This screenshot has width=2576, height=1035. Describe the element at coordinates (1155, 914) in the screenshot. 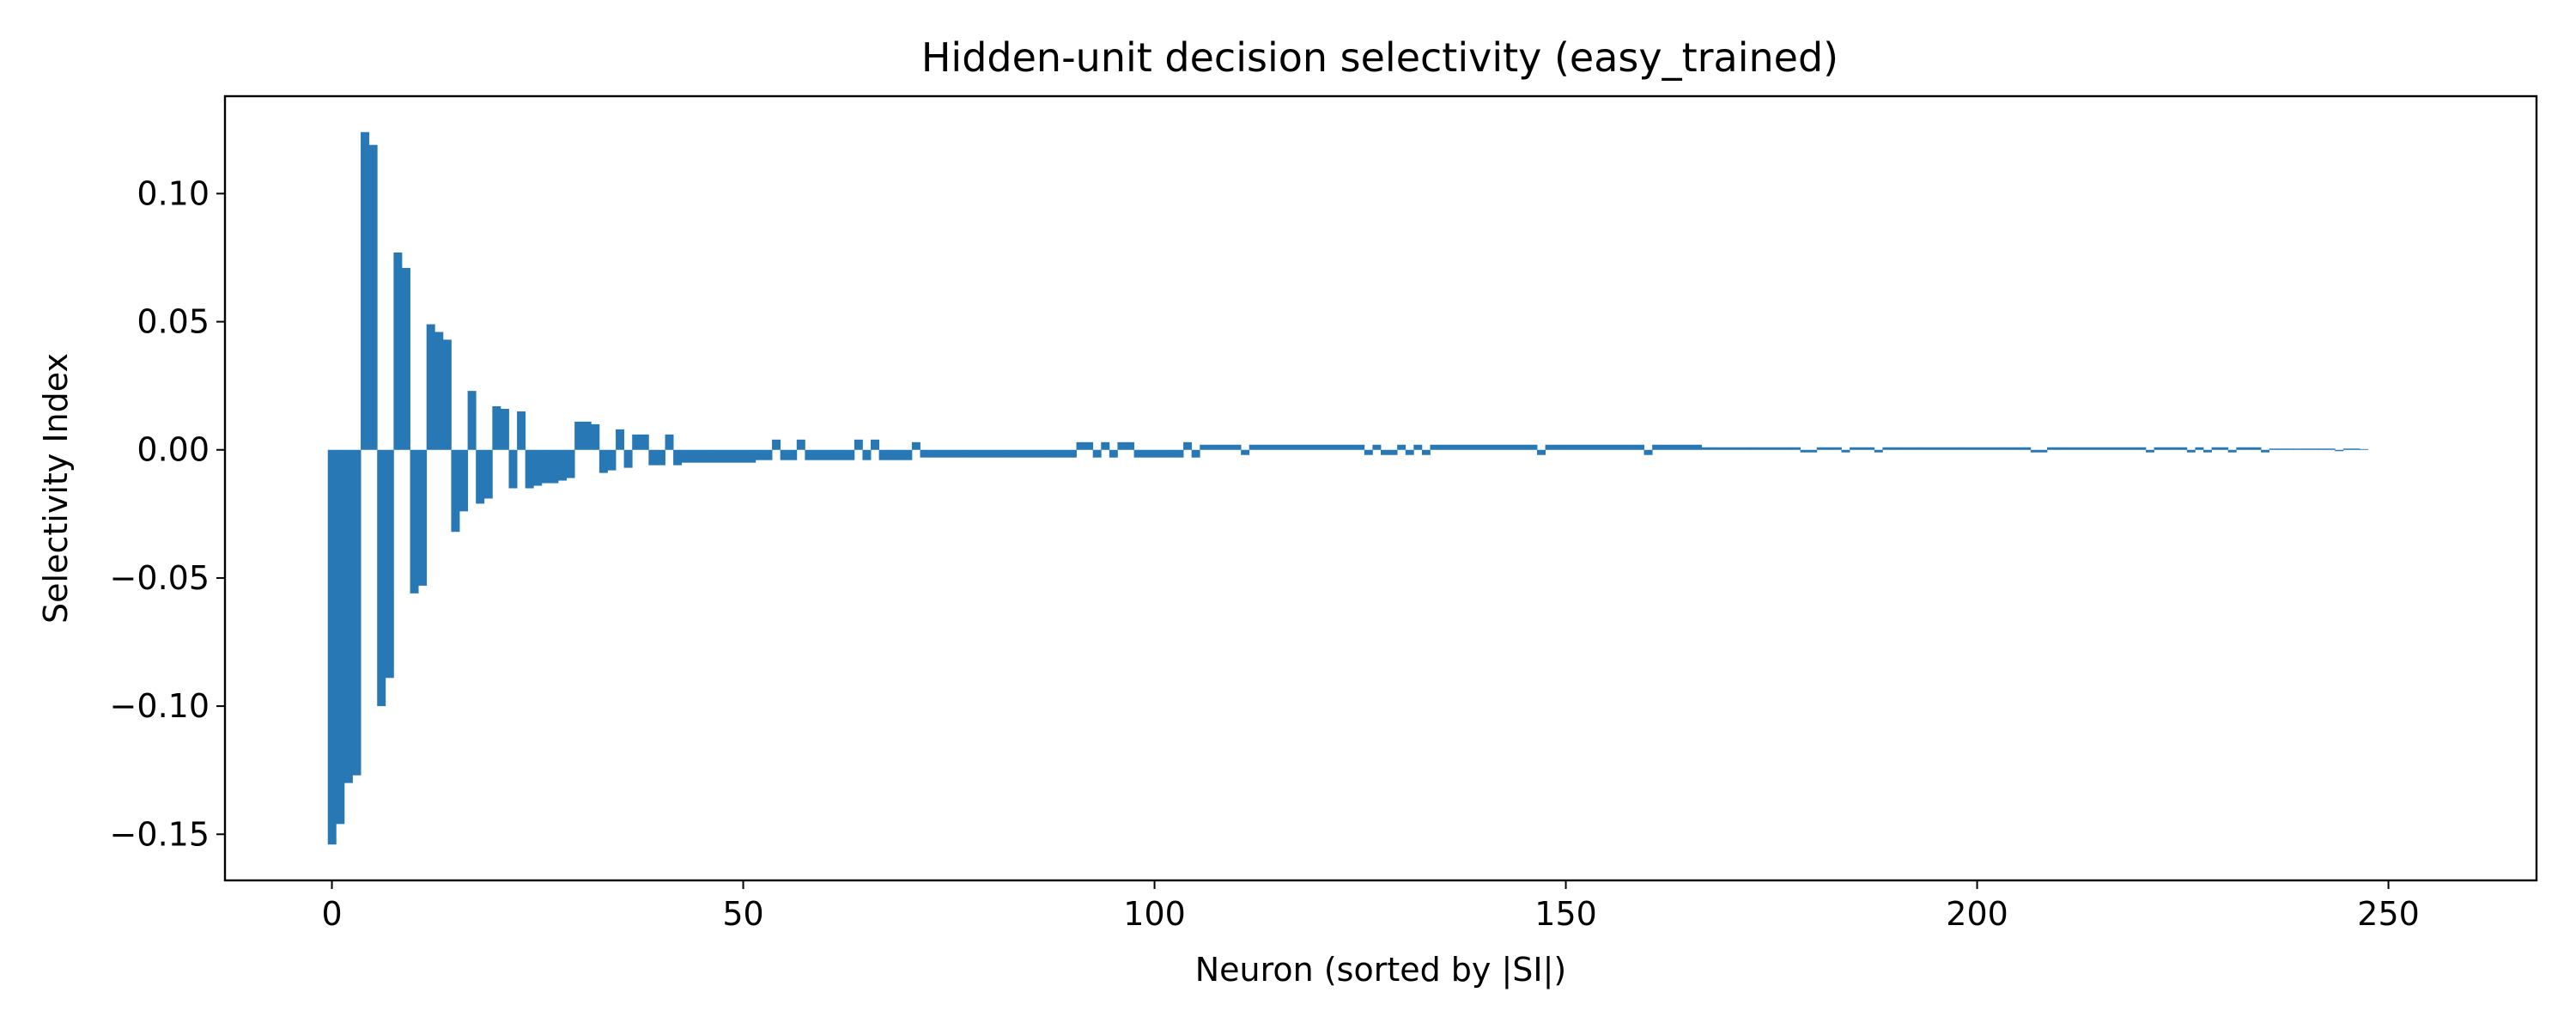

I see `x-tick-label: 100` at that location.